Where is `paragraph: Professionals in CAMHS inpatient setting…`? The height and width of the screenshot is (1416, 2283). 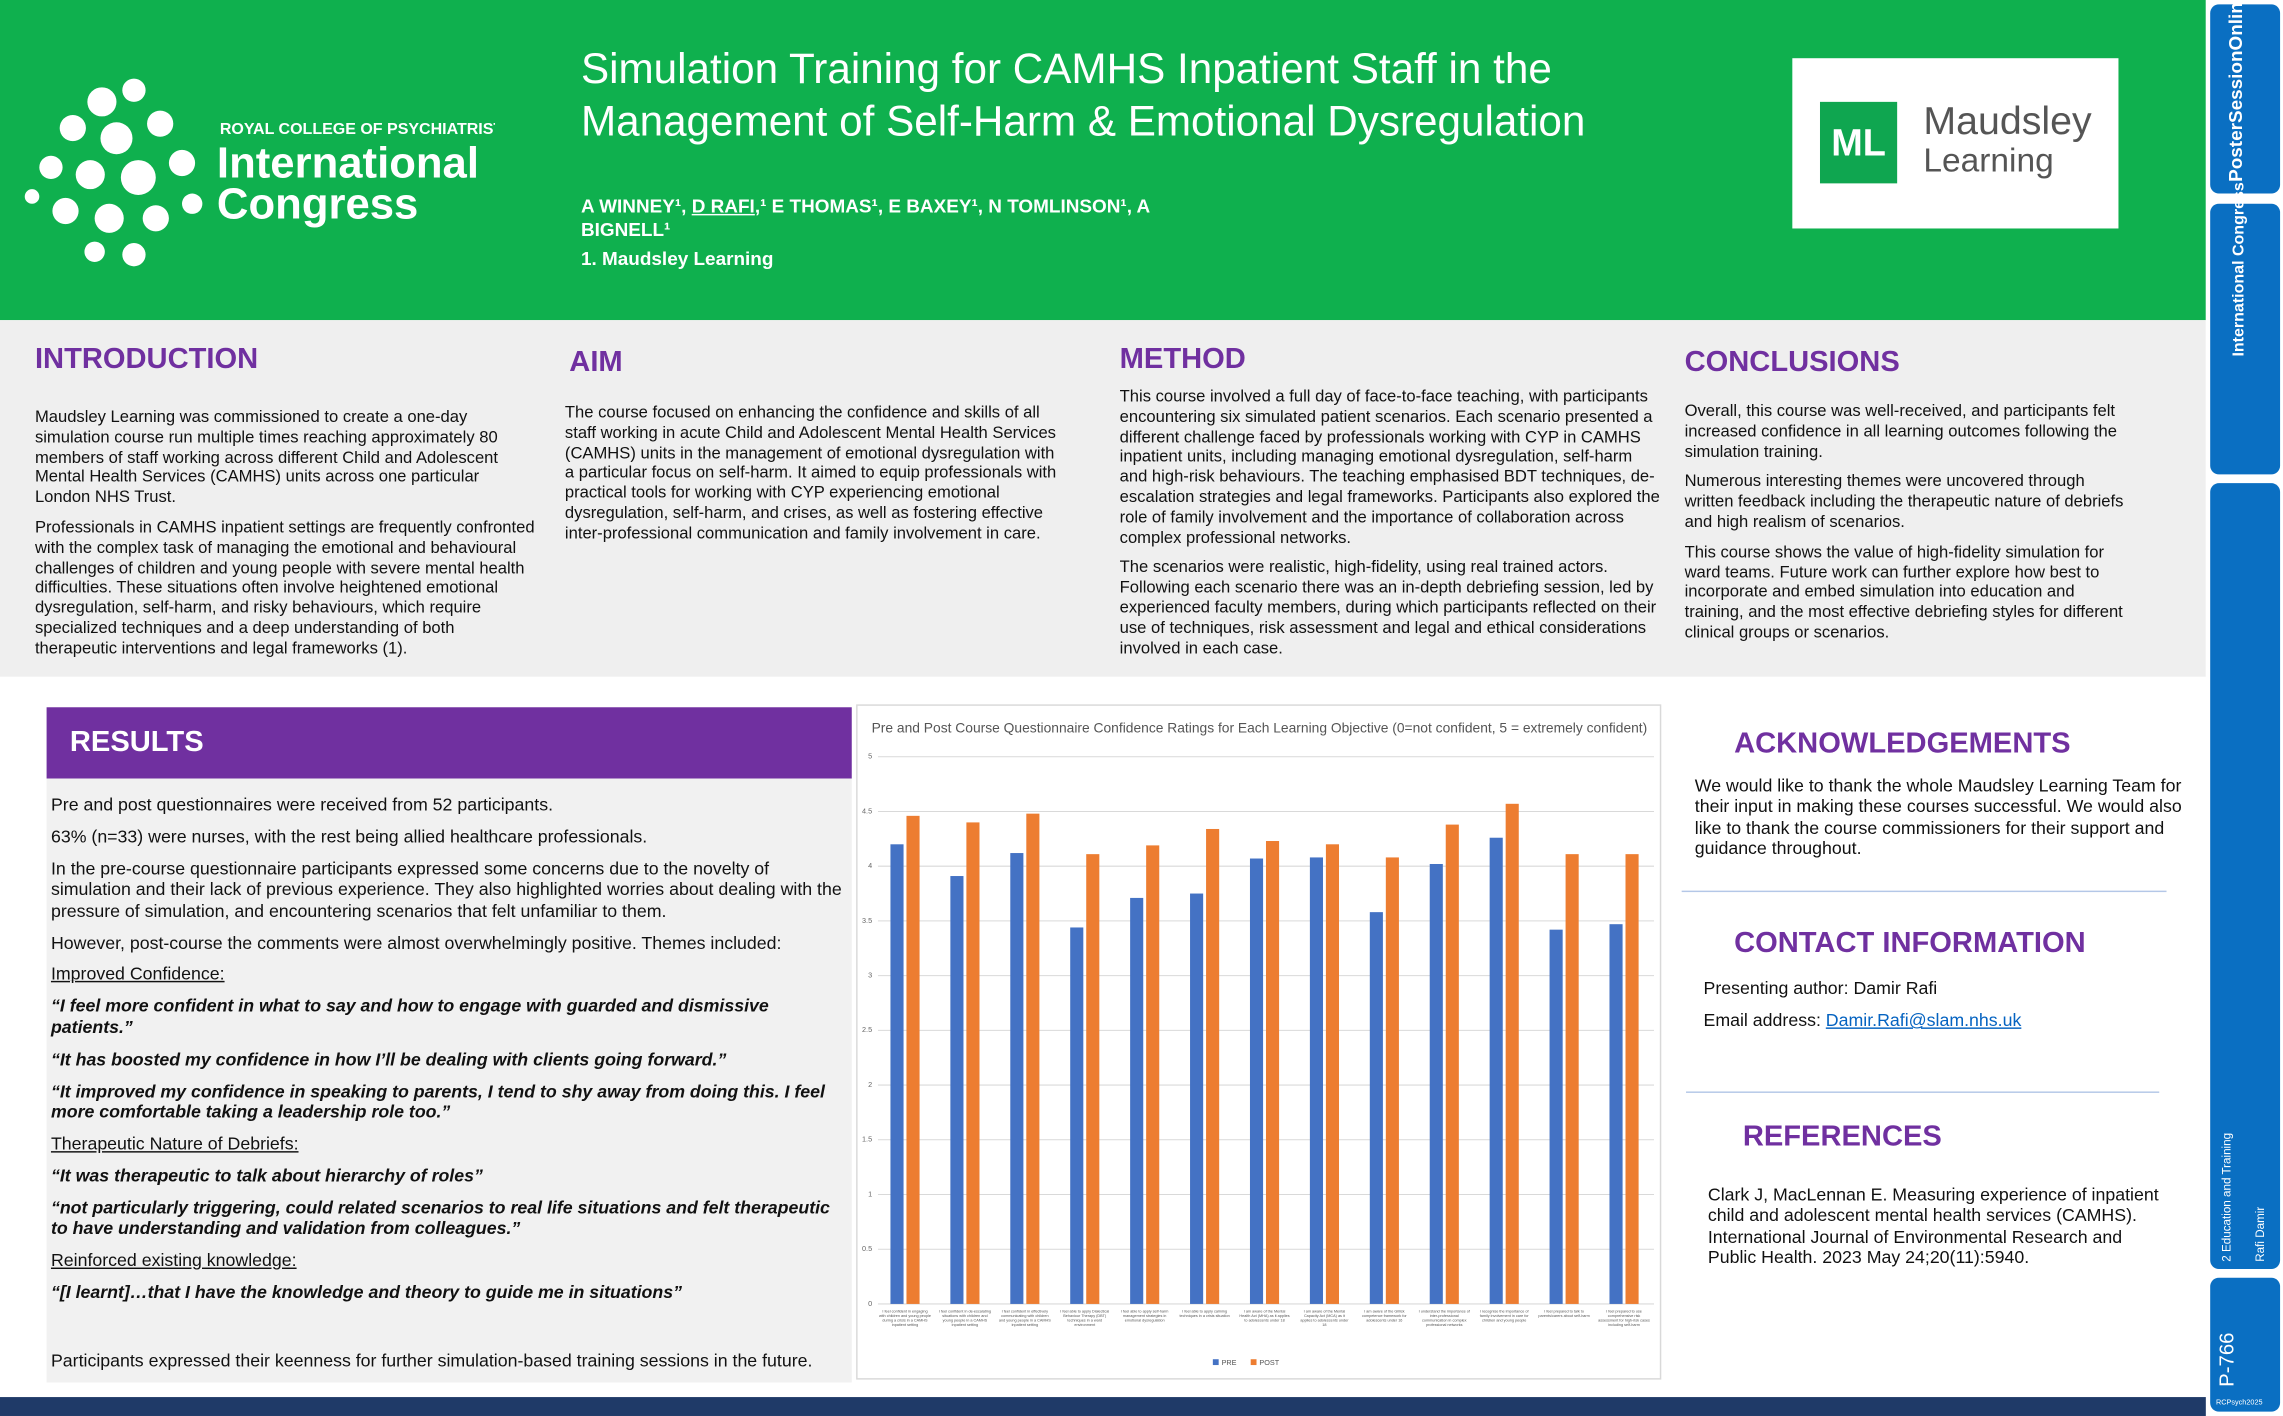
paragraph: Professionals in CAMHS inpatient setting… is located at coordinates (284, 588).